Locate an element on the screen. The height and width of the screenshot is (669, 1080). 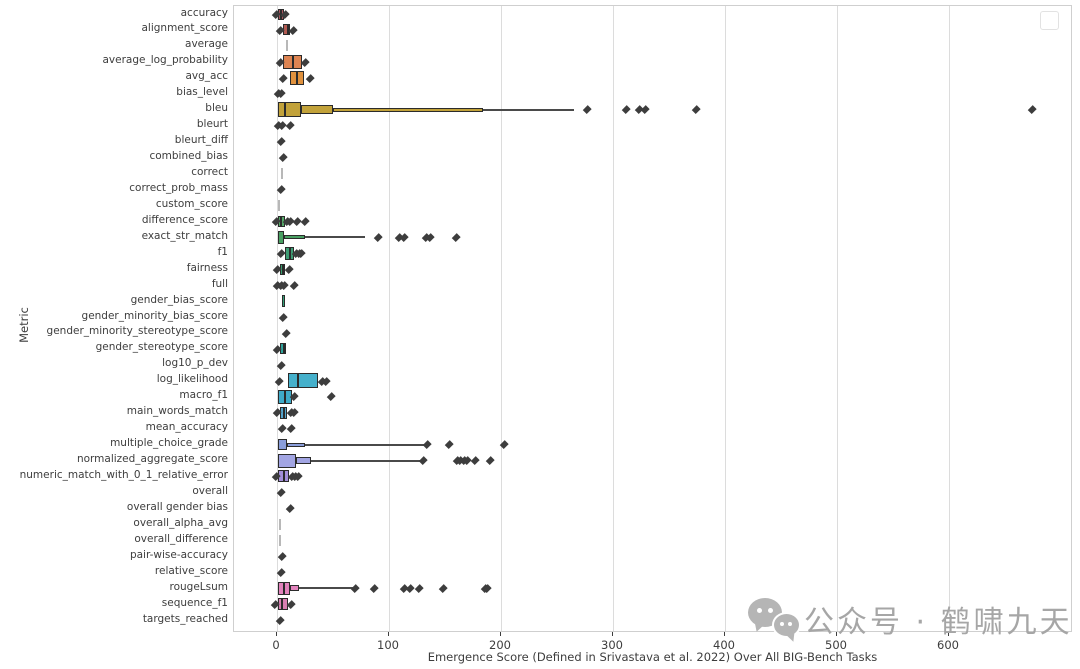
y-tick-label: overall_difference is located at coordinates (181, 538).